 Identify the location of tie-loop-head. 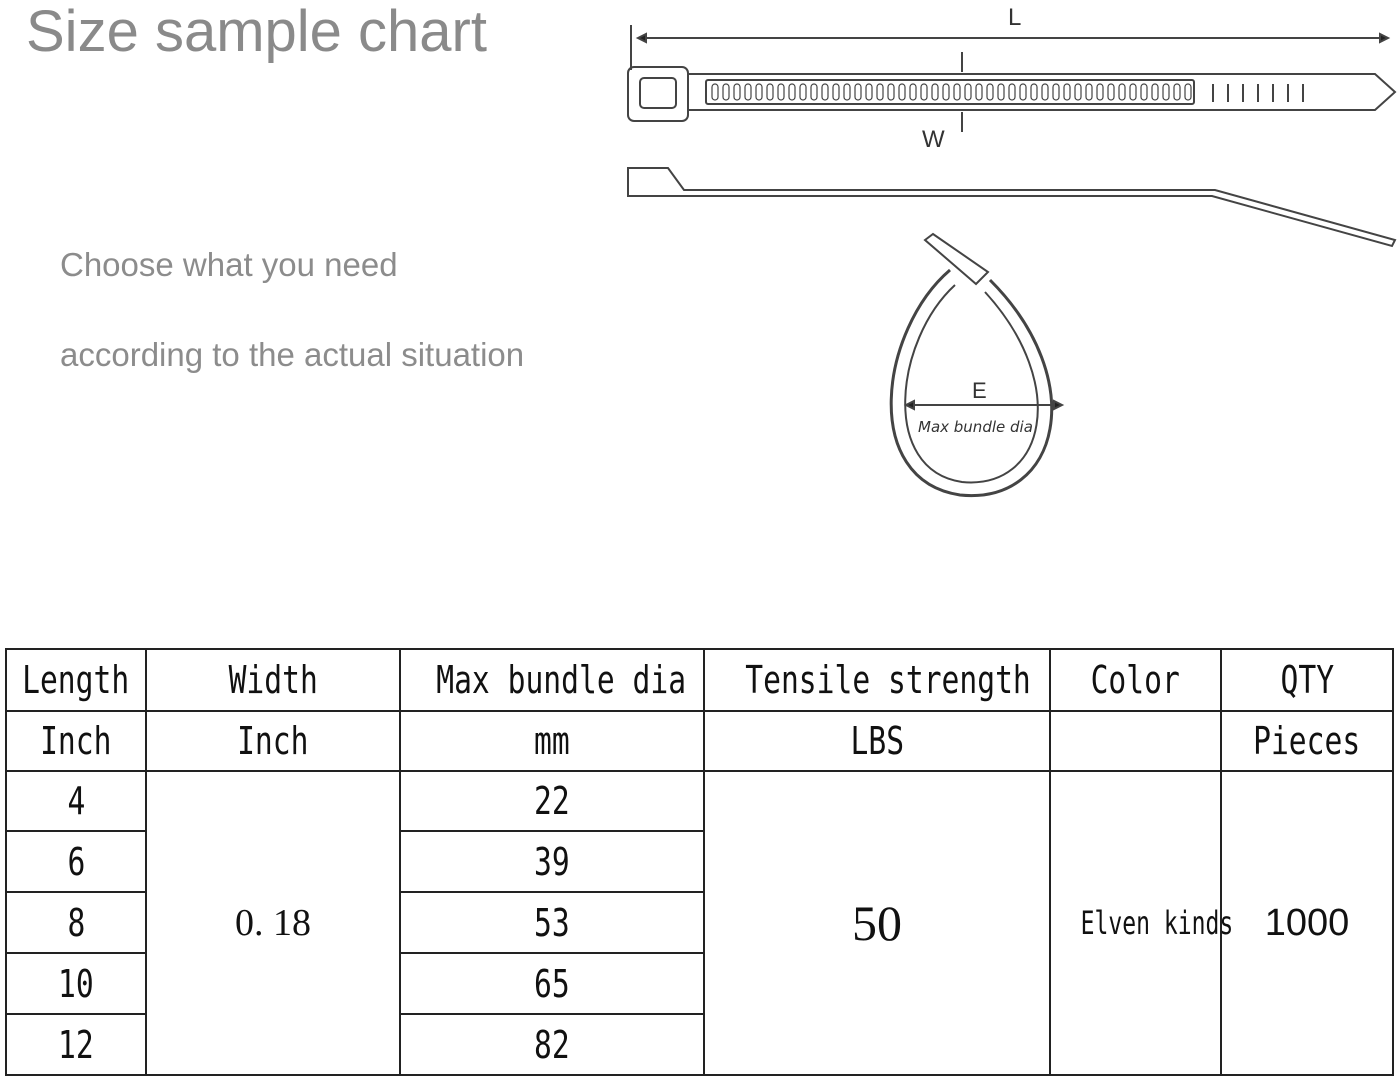
(956, 259).